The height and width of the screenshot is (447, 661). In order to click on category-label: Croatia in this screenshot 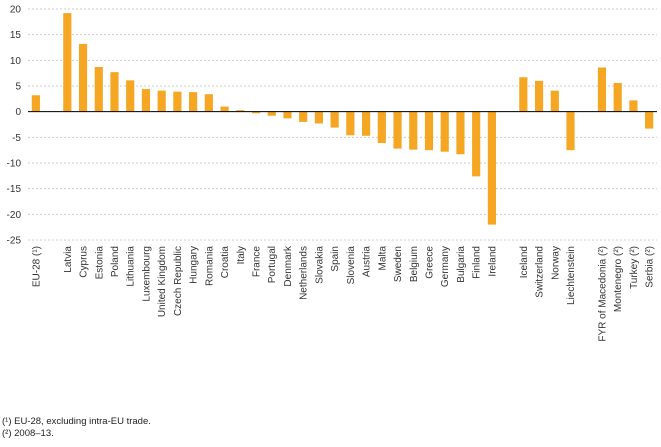, I will do `click(225, 262)`.